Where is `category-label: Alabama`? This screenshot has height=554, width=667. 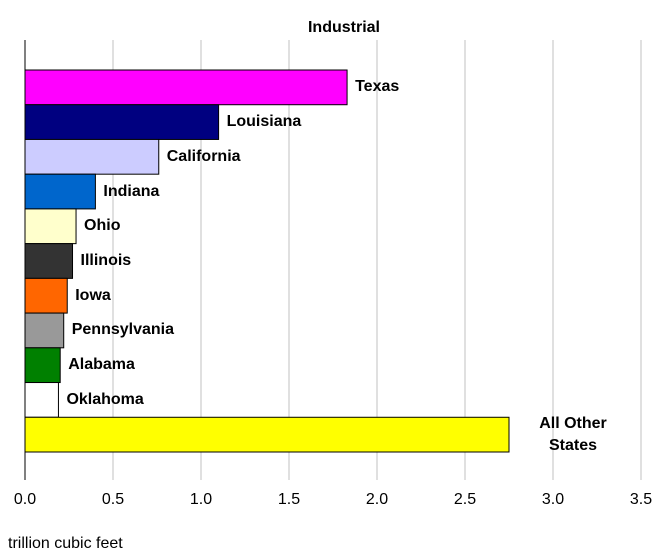
category-label: Alabama is located at coordinates (101, 365).